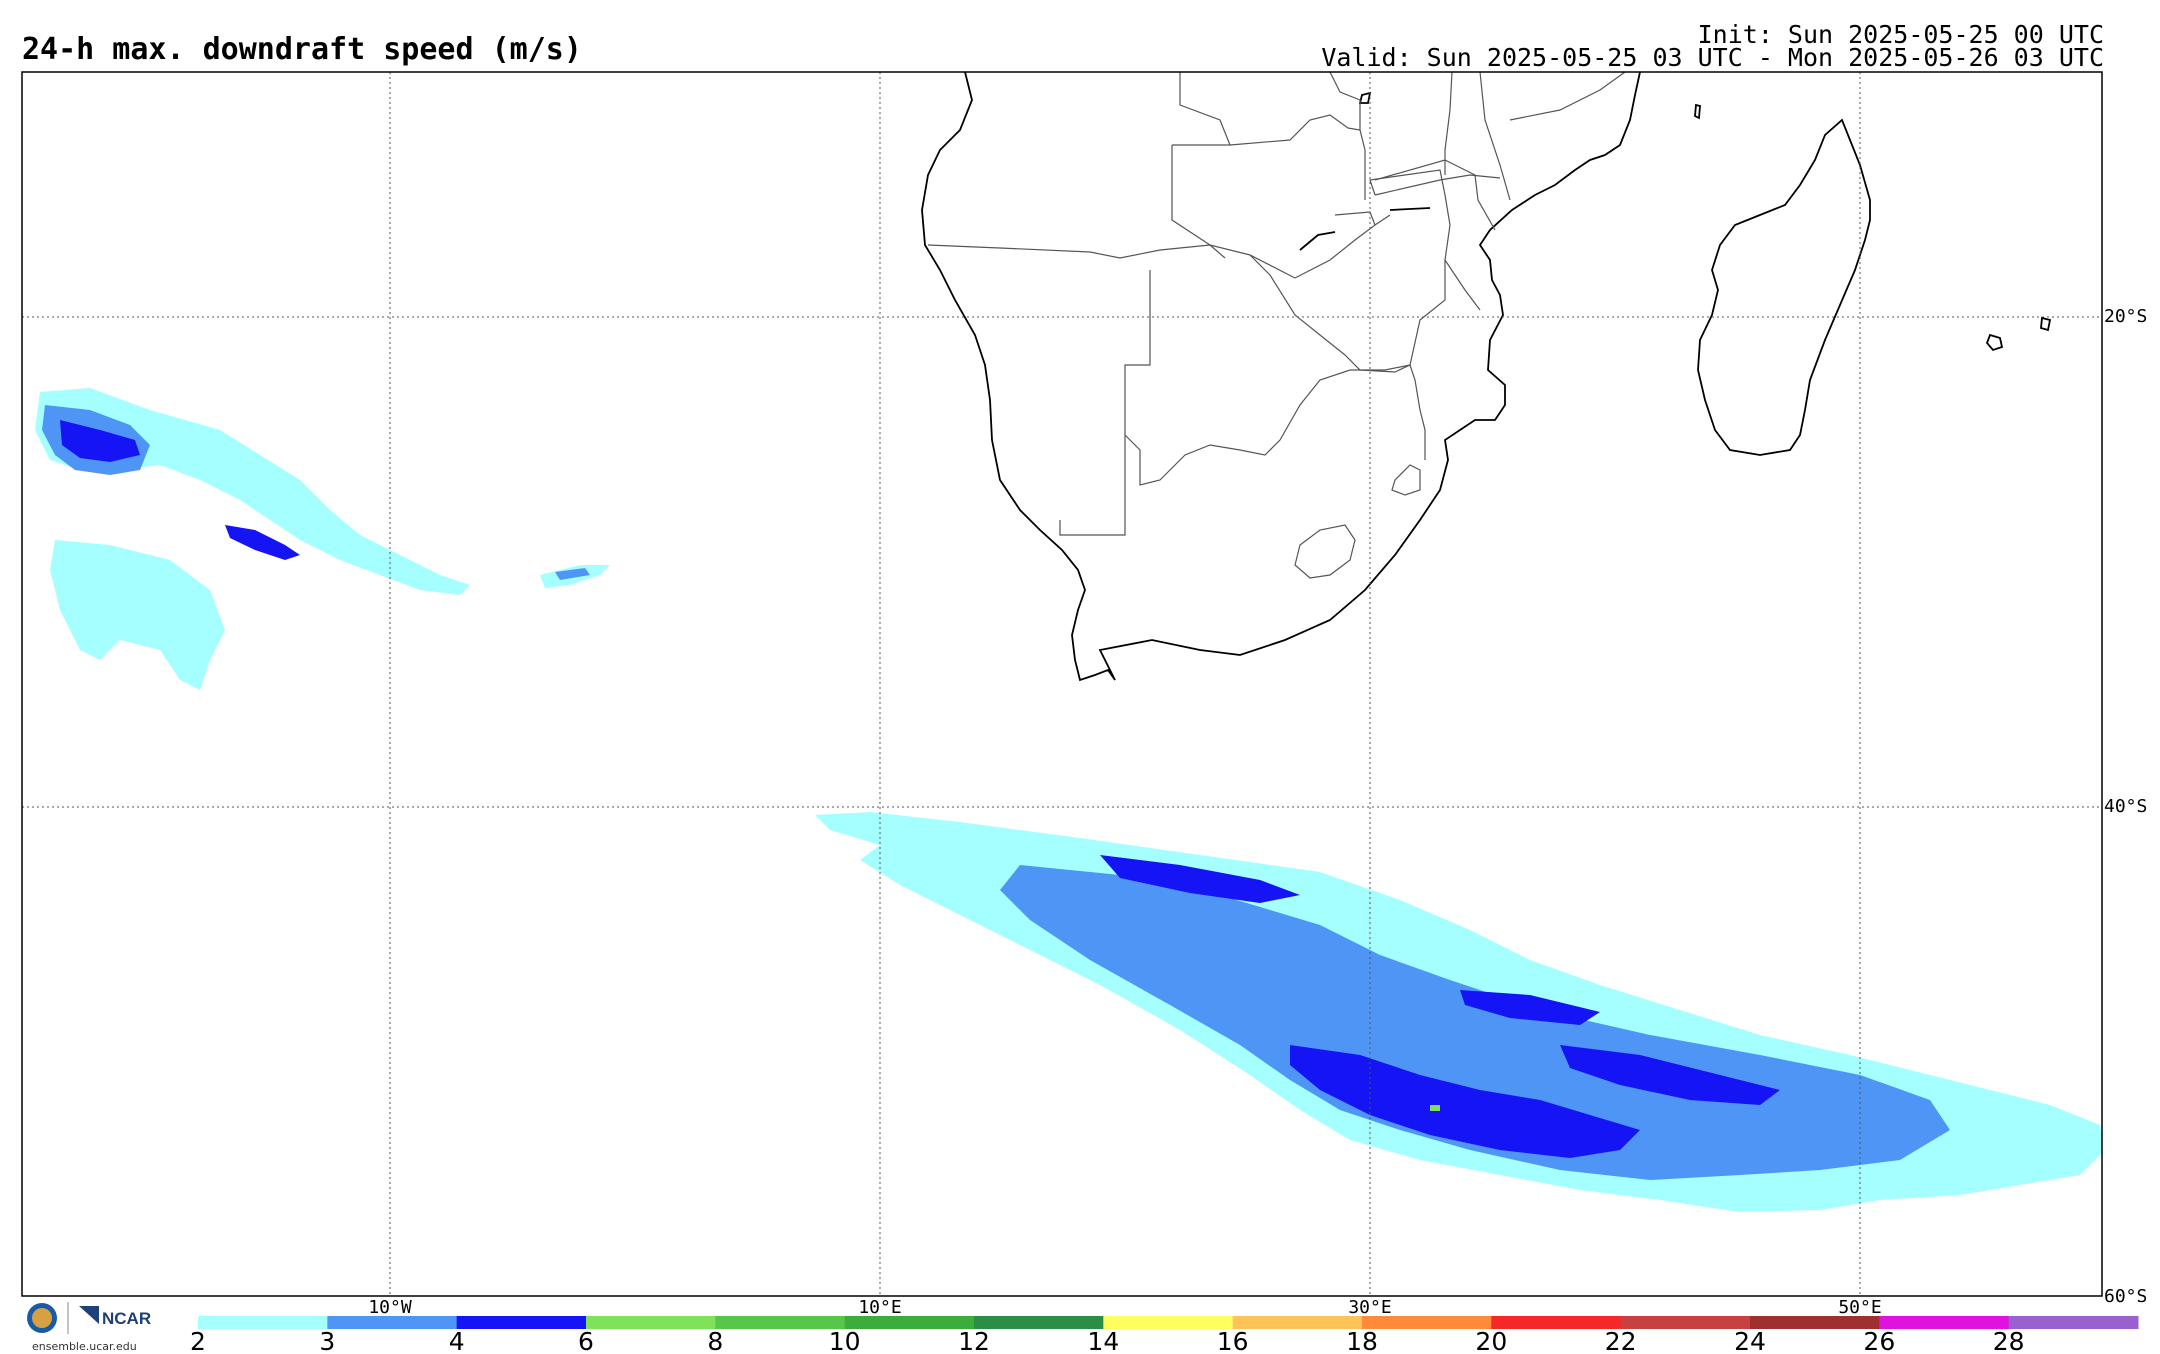 This screenshot has height=1354, width=2160. Describe the element at coordinates (2125, 1296) in the screenshot. I see `lat-label-60s: 60°S` at that location.